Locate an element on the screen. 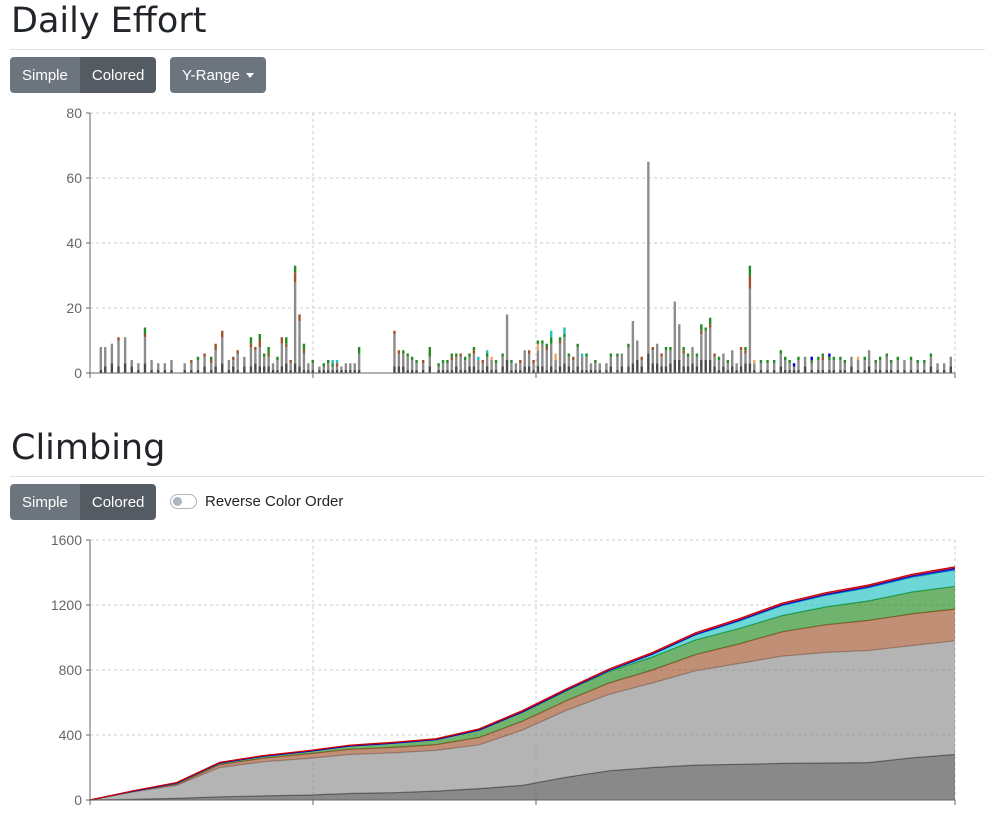 This screenshot has height=829, width=995. y-range-button: Y-Range is located at coordinates (218, 75).